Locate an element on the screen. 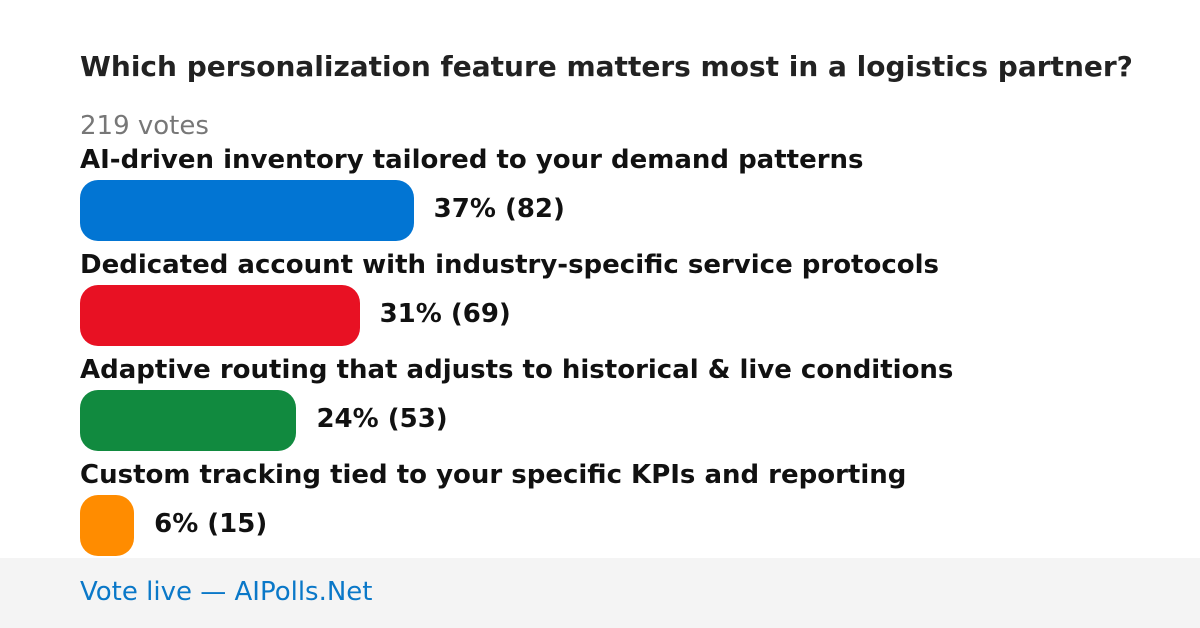 The image size is (1200, 628). vote-live-link: Vote live — AIPolls.Net is located at coordinates (226, 592).